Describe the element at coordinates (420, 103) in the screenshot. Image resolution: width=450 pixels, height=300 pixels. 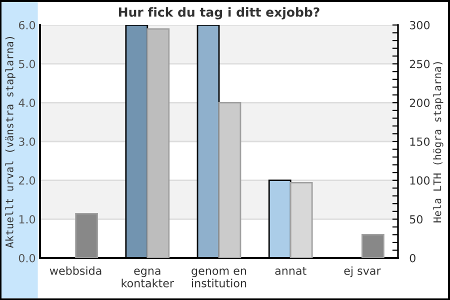
I see `y2-tick-label: 200` at that location.